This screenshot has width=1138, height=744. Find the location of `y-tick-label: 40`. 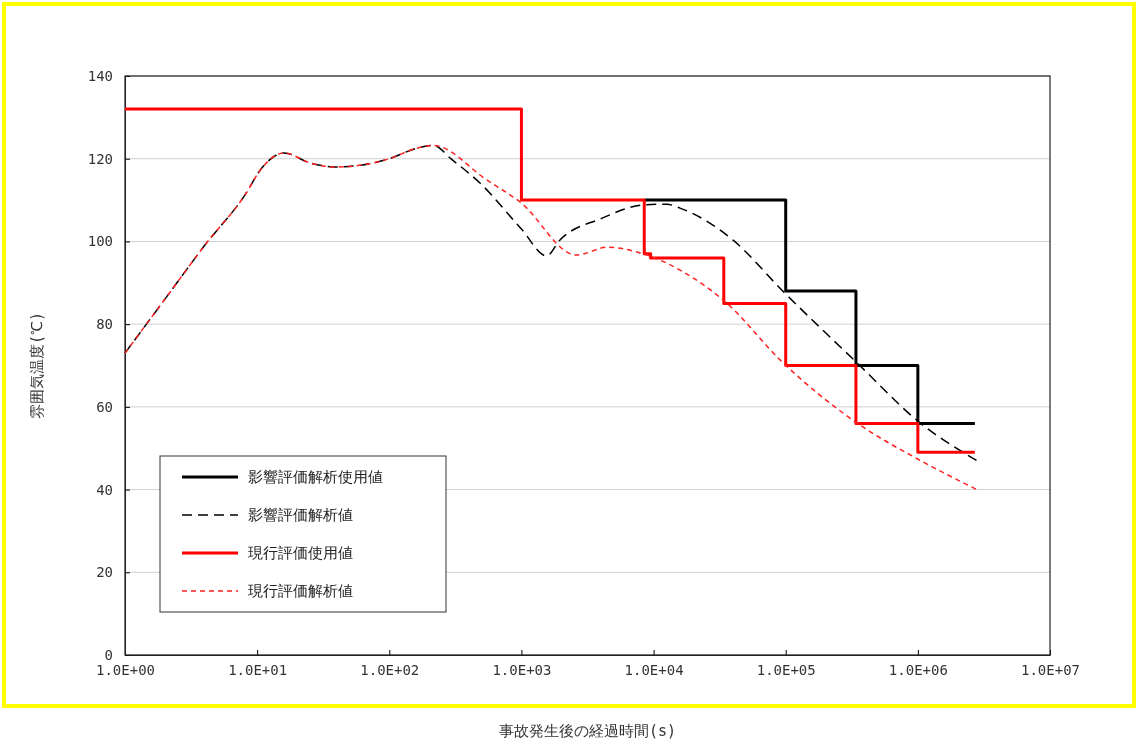

y-tick-label: 40 is located at coordinates (104, 489).